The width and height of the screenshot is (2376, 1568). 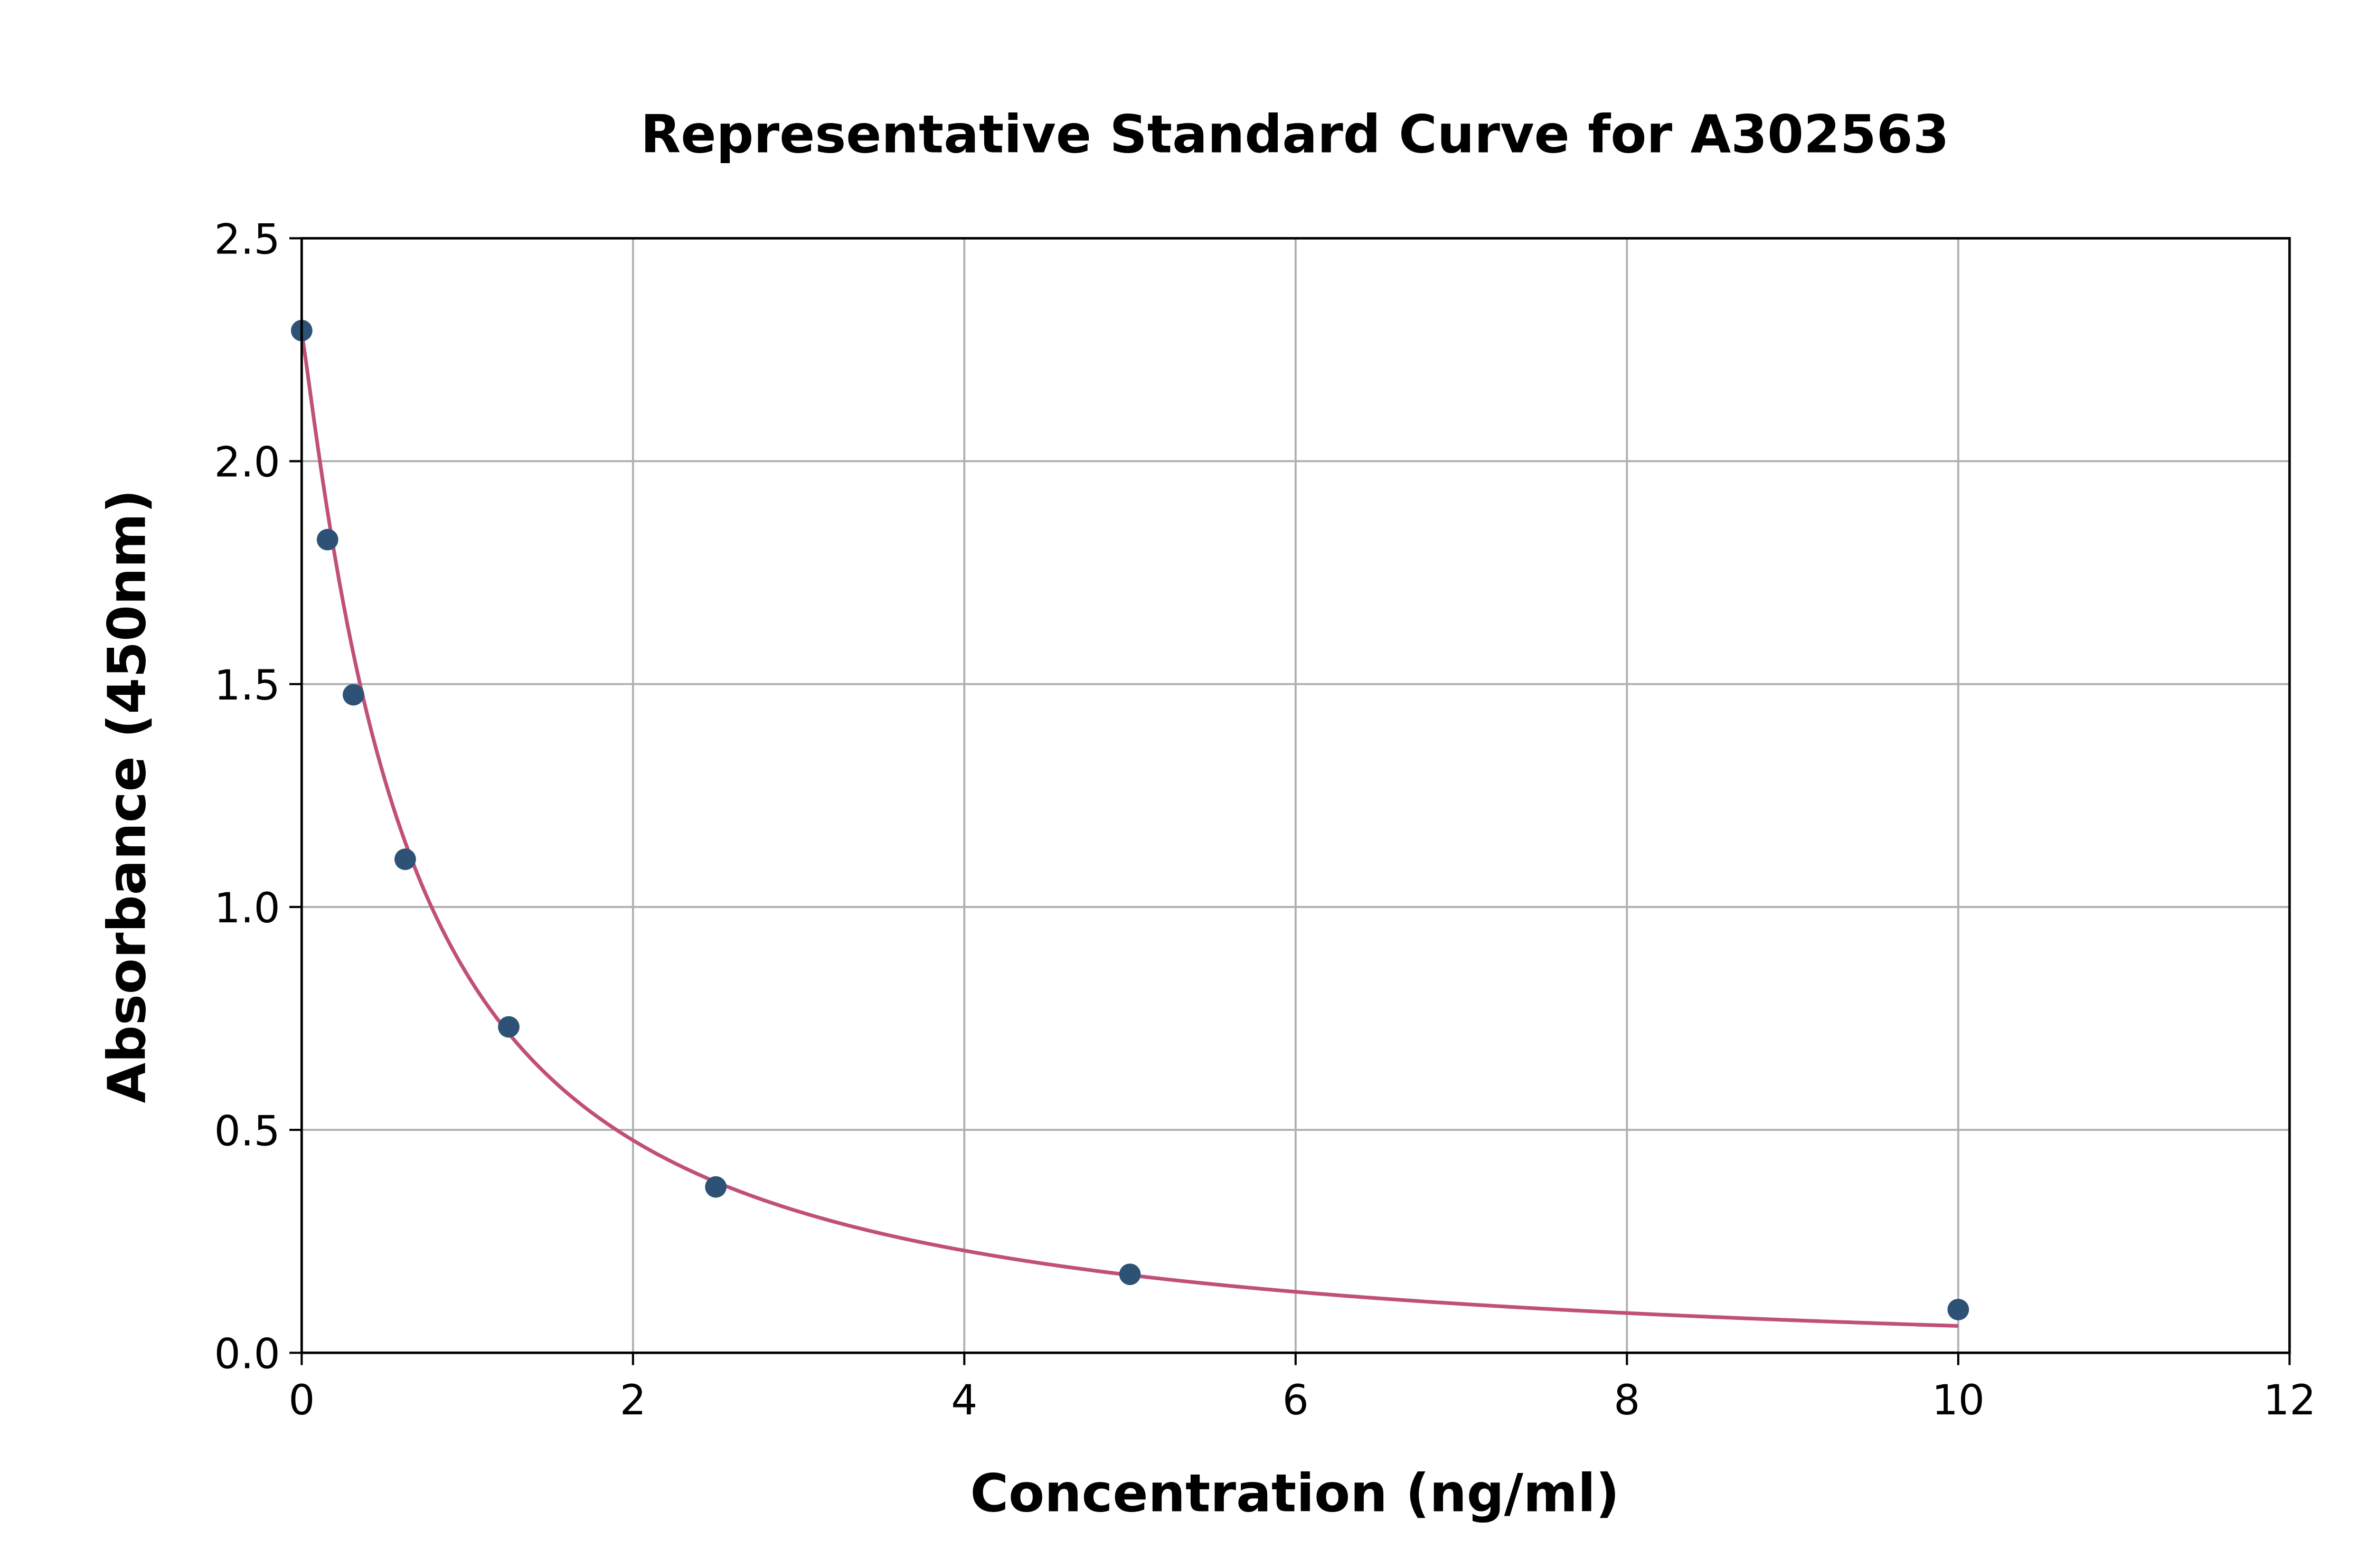 I want to click on x-tick-label: 10, so click(x=1958, y=1400).